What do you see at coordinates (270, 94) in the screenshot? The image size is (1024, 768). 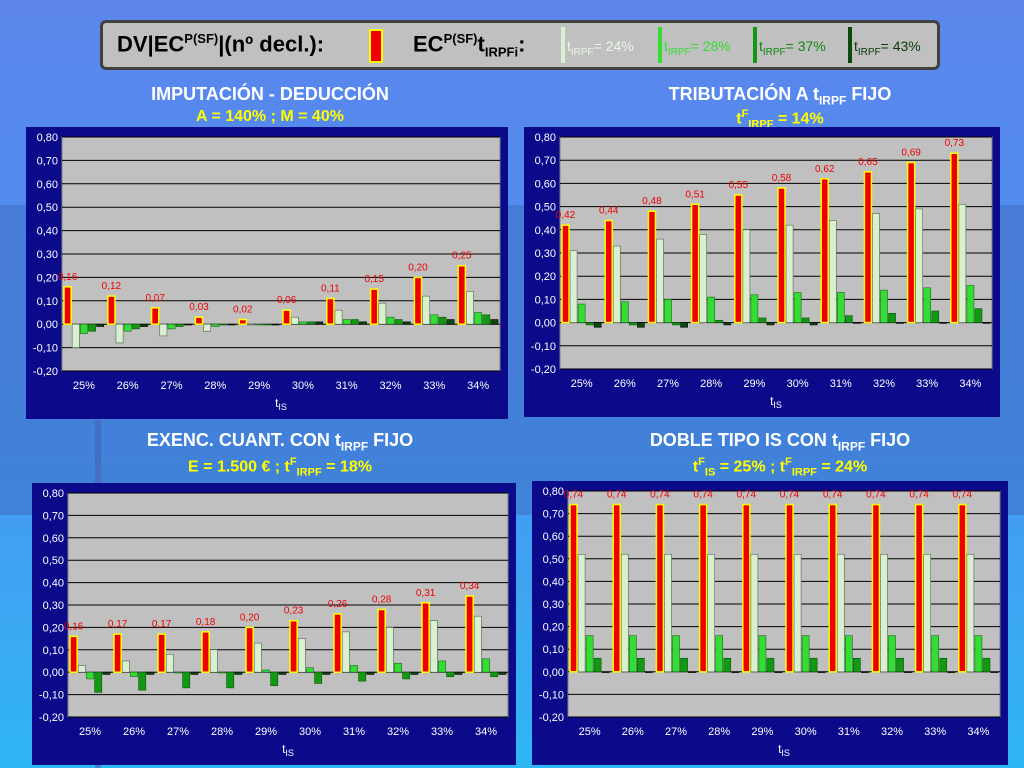 I see `panel-1-title: IMPUTACIÓN - DEDUCCIÓN` at bounding box center [270, 94].